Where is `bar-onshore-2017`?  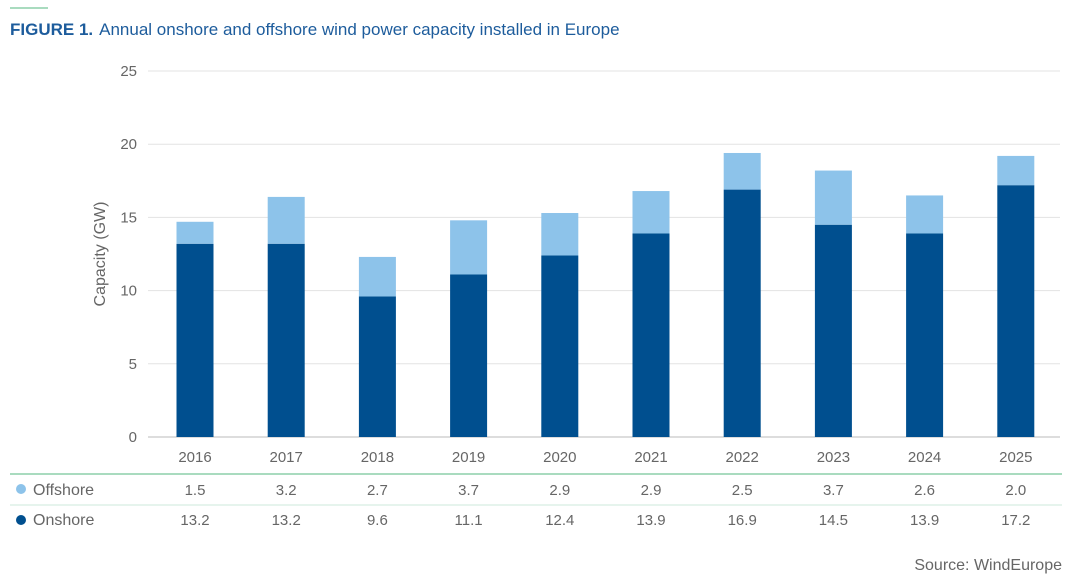
bar-onshore-2017 is located at coordinates (286, 340).